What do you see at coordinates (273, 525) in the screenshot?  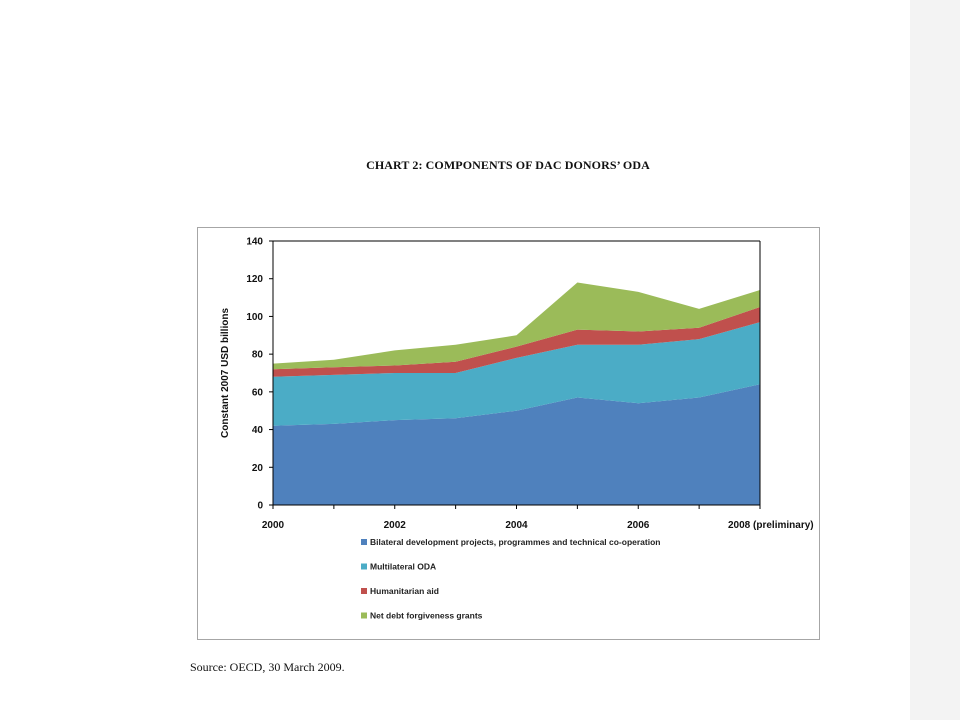 I see `x-tick-label: 2000` at bounding box center [273, 525].